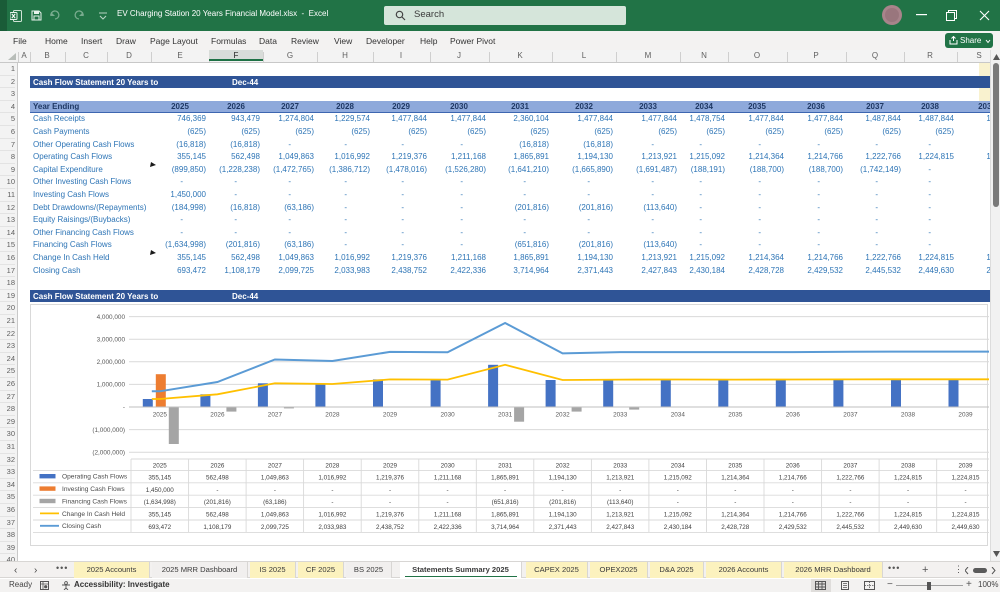  What do you see at coordinates (850, 527) in the screenshot?
I see `svg-text: 2,445,532` at bounding box center [850, 527].